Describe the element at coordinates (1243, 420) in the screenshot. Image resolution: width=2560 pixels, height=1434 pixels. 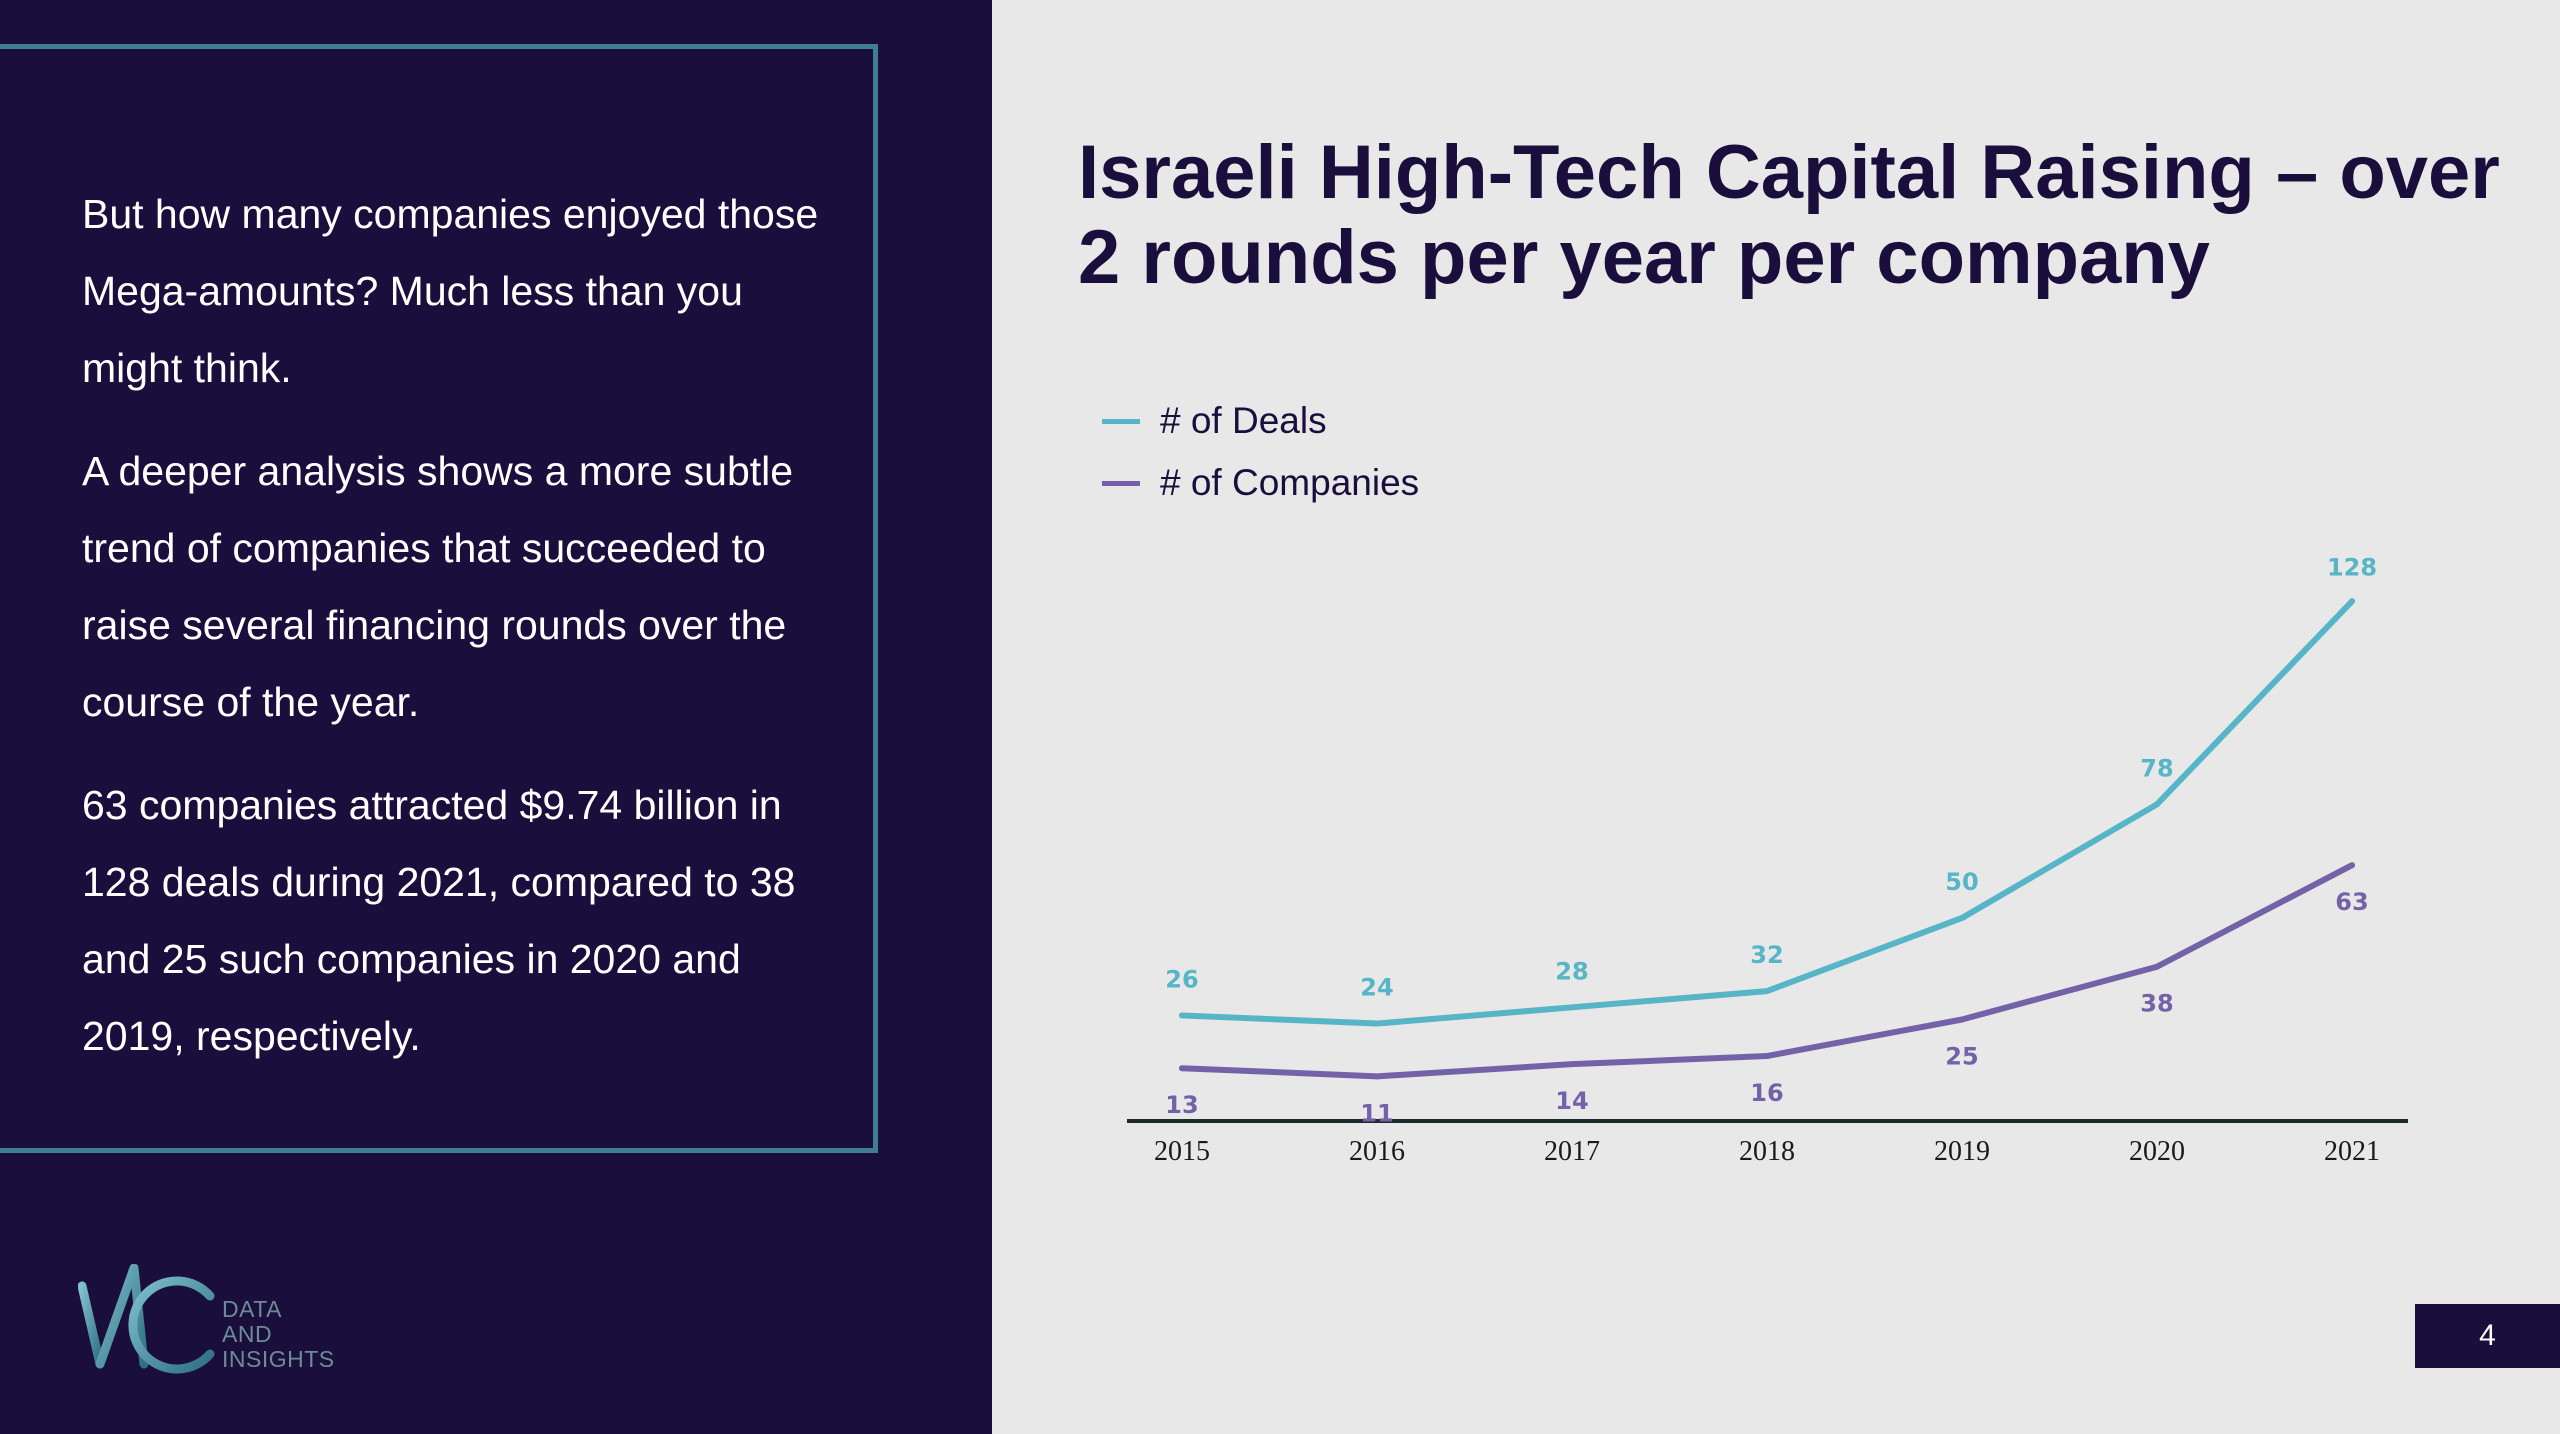
I see `legend-label-deals: # of Deals` at that location.